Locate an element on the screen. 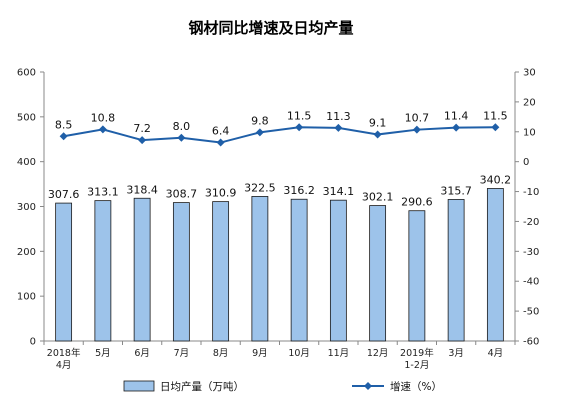 The image size is (575, 406). x-tick-label: 2018年 is located at coordinates (64, 353).